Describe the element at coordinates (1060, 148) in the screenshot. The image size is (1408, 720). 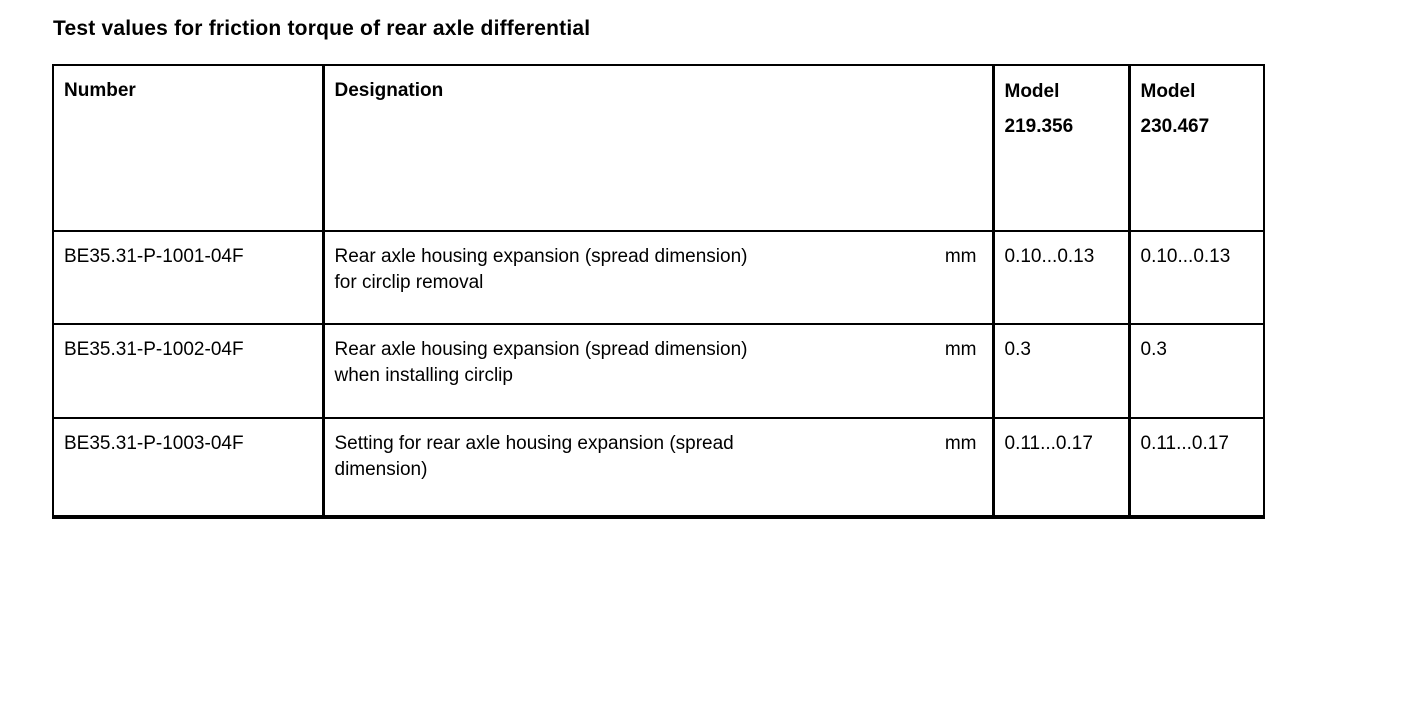
I see `col-header-model-219-356: Model 219.356` at that location.